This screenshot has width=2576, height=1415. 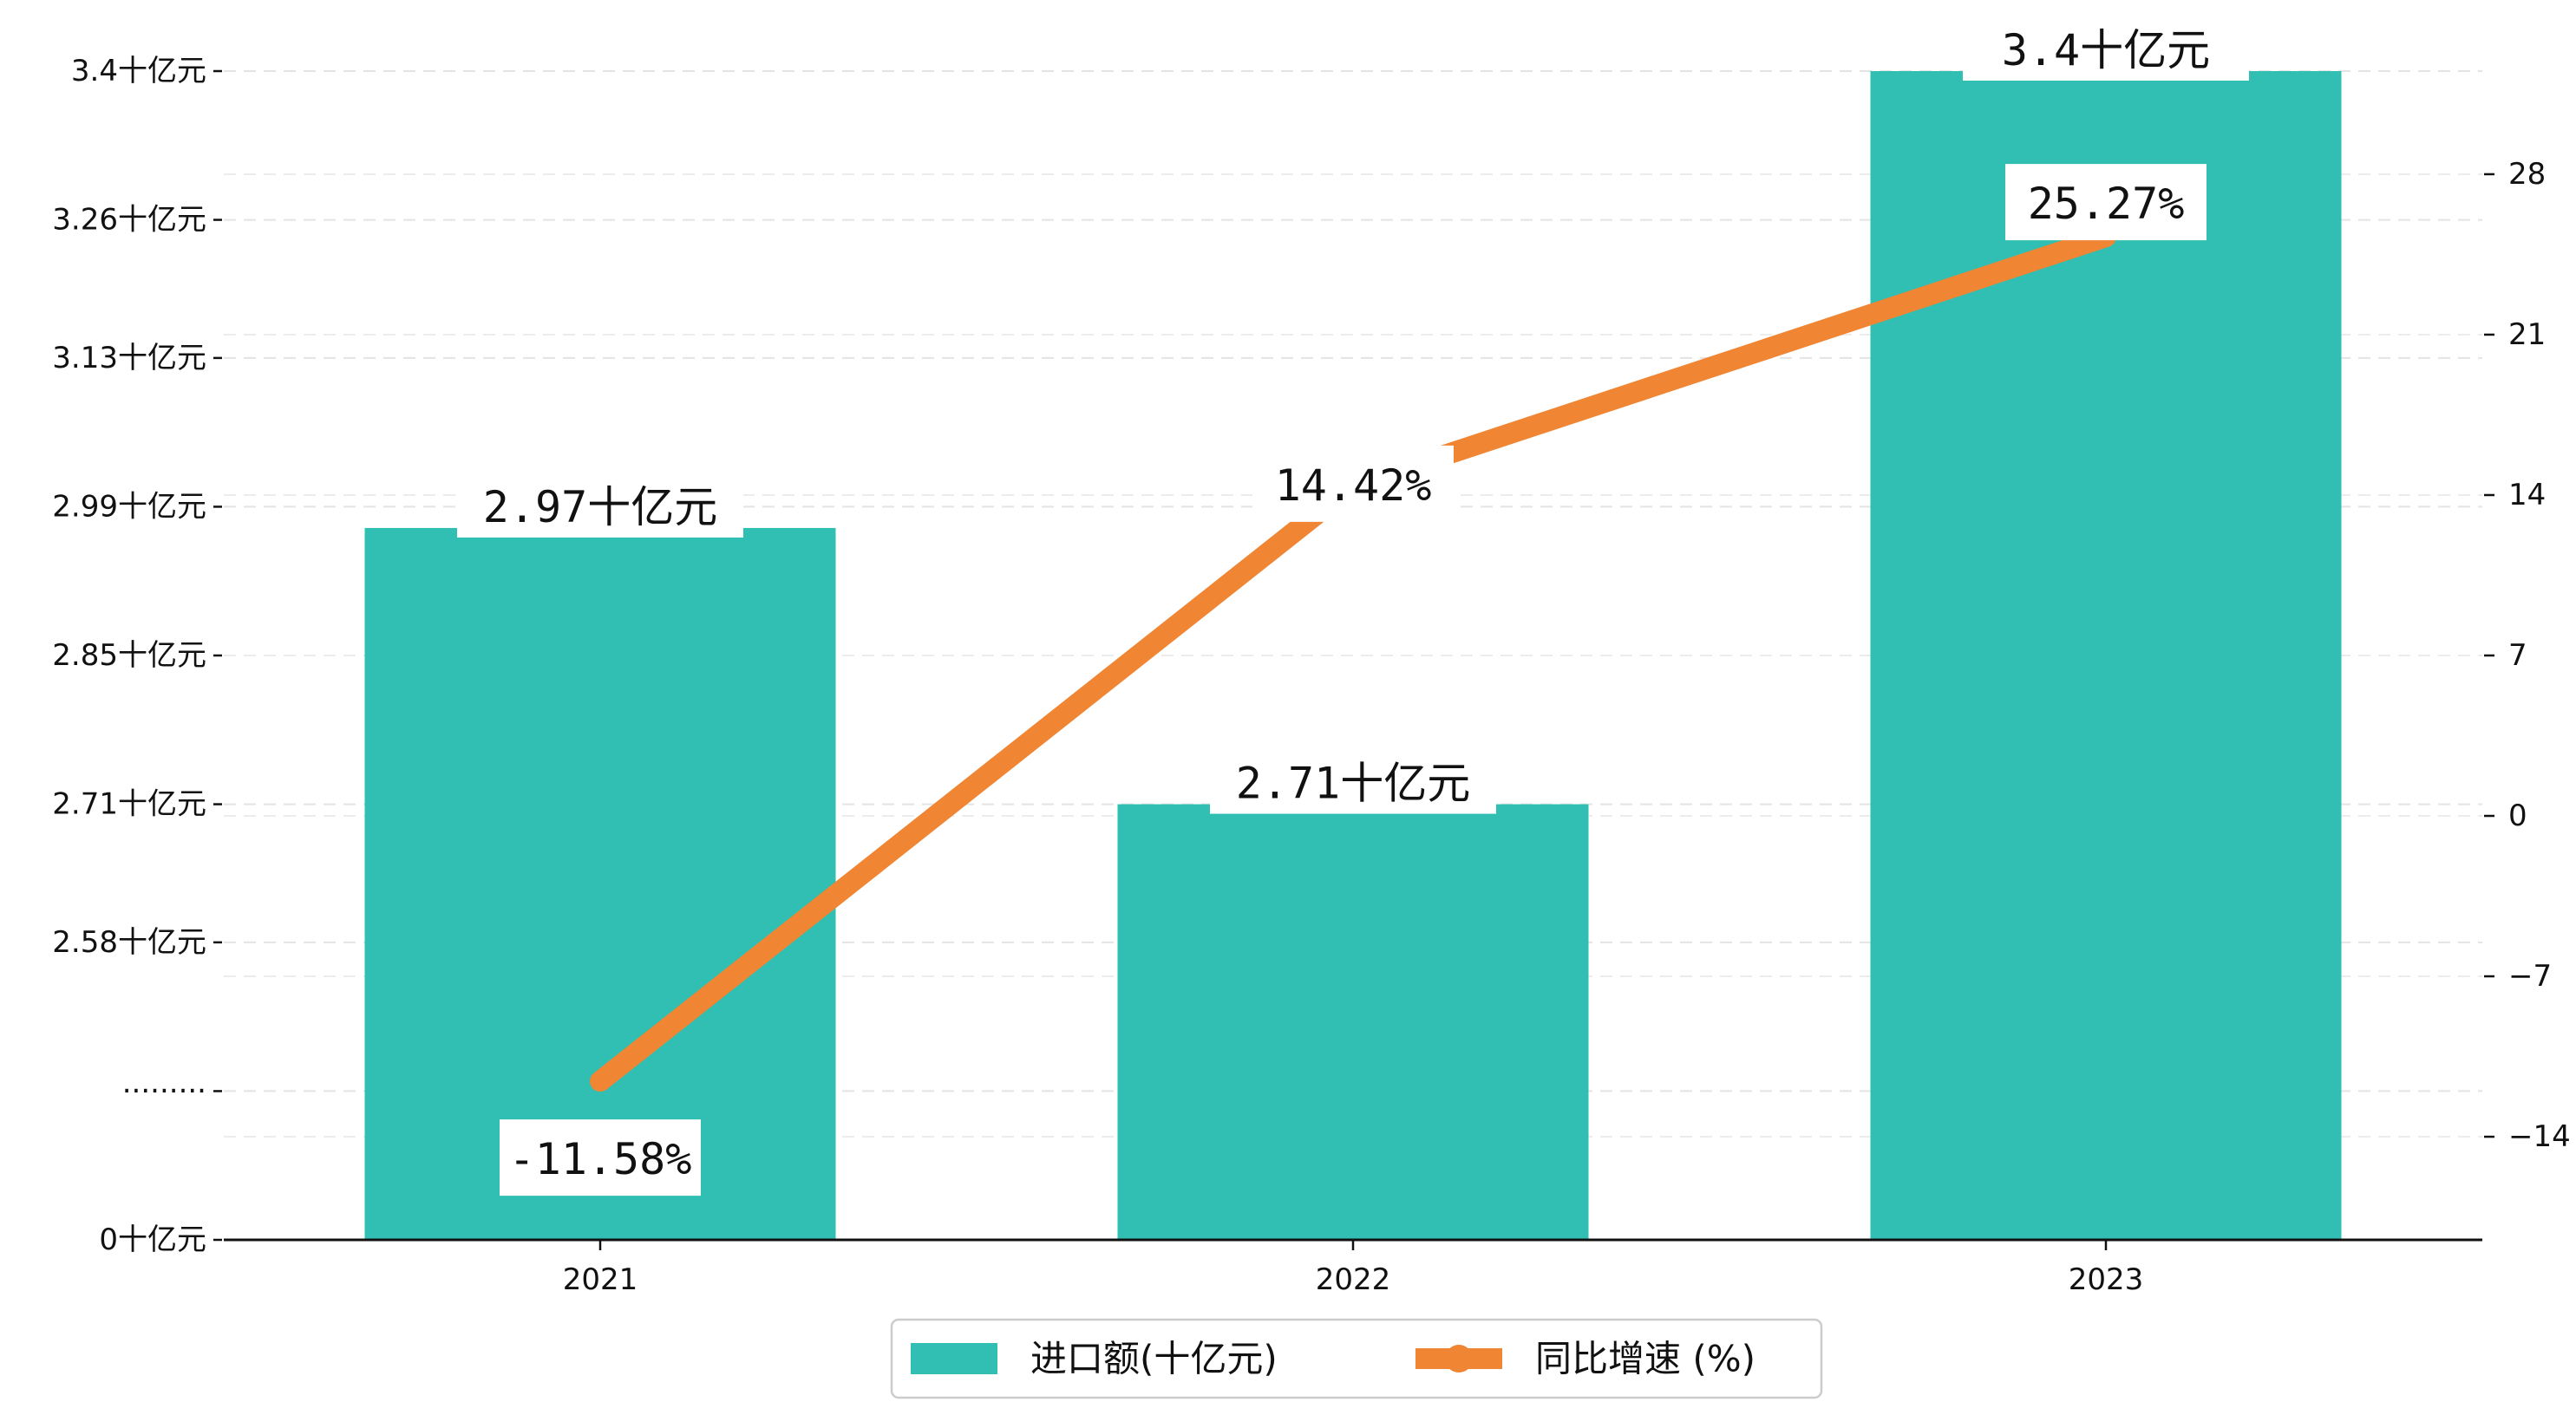 I want to click on left-tick-label-1: 3.26十亿元, so click(x=129, y=220).